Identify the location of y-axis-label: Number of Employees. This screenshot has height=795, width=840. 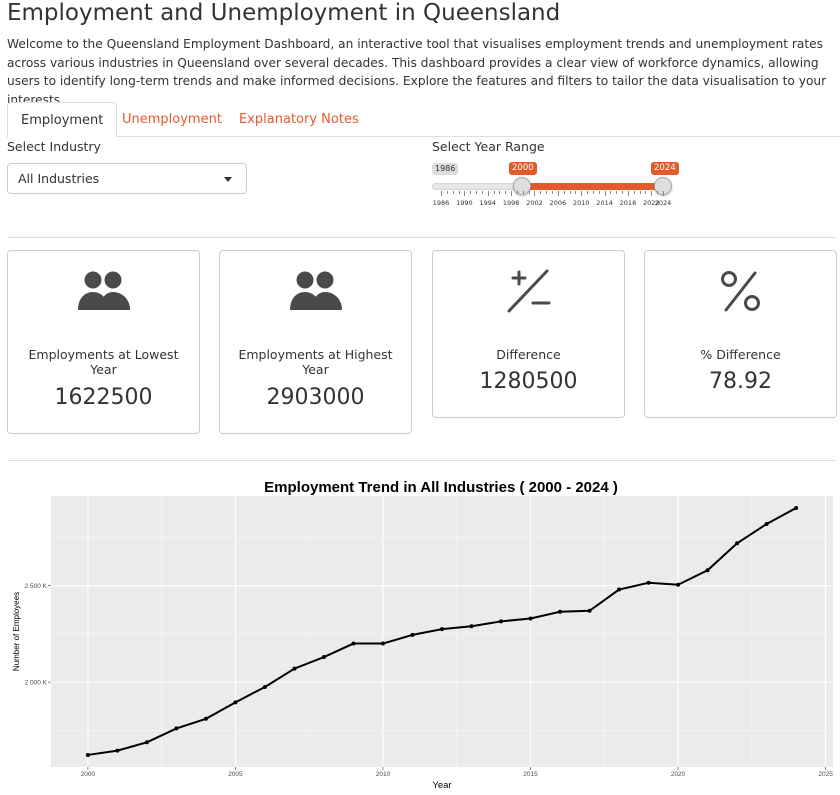
(16, 631).